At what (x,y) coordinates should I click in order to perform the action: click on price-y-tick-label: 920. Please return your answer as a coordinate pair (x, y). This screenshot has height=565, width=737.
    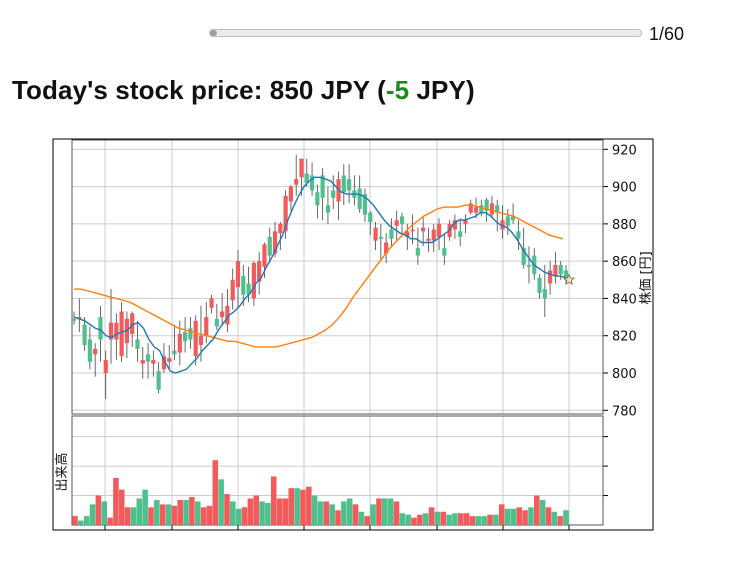
    Looking at the image, I should click on (624, 150).